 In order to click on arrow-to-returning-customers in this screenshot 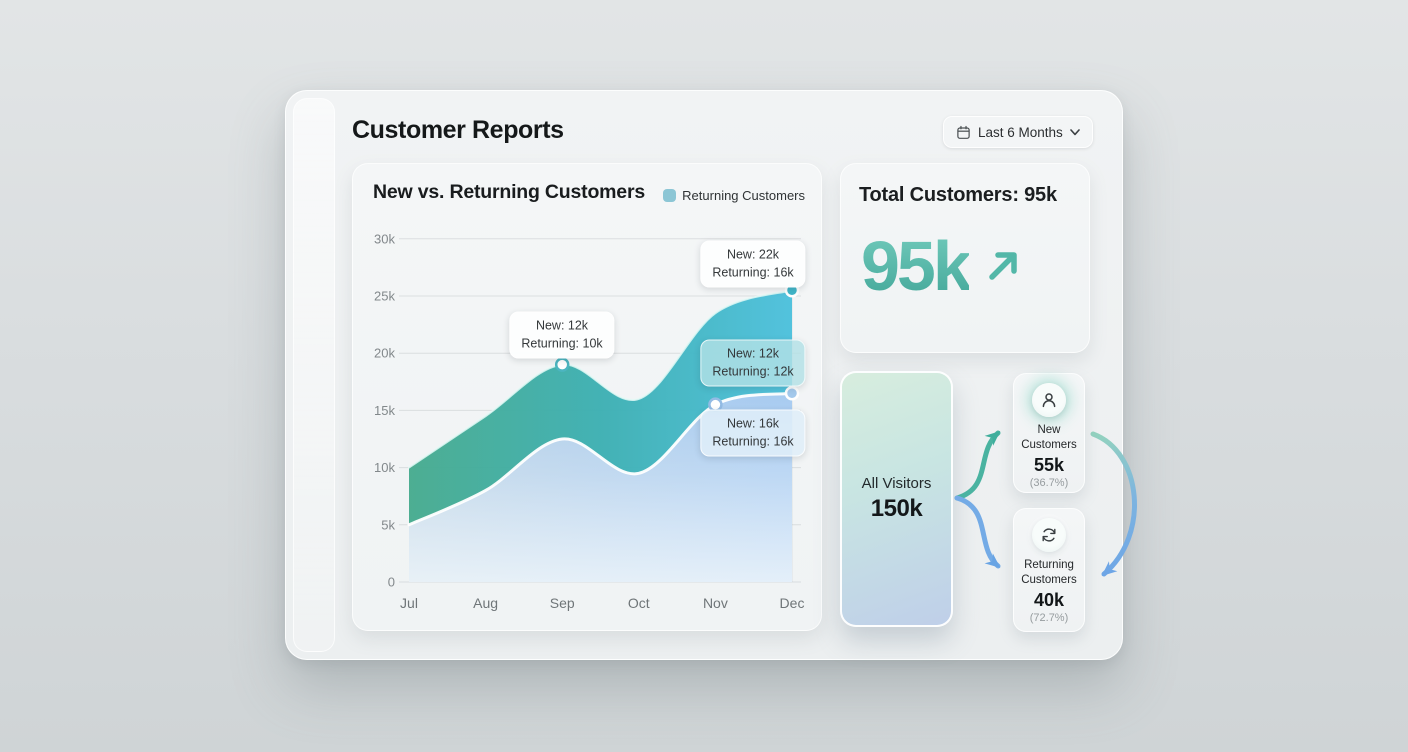, I will do `click(977, 532)`.